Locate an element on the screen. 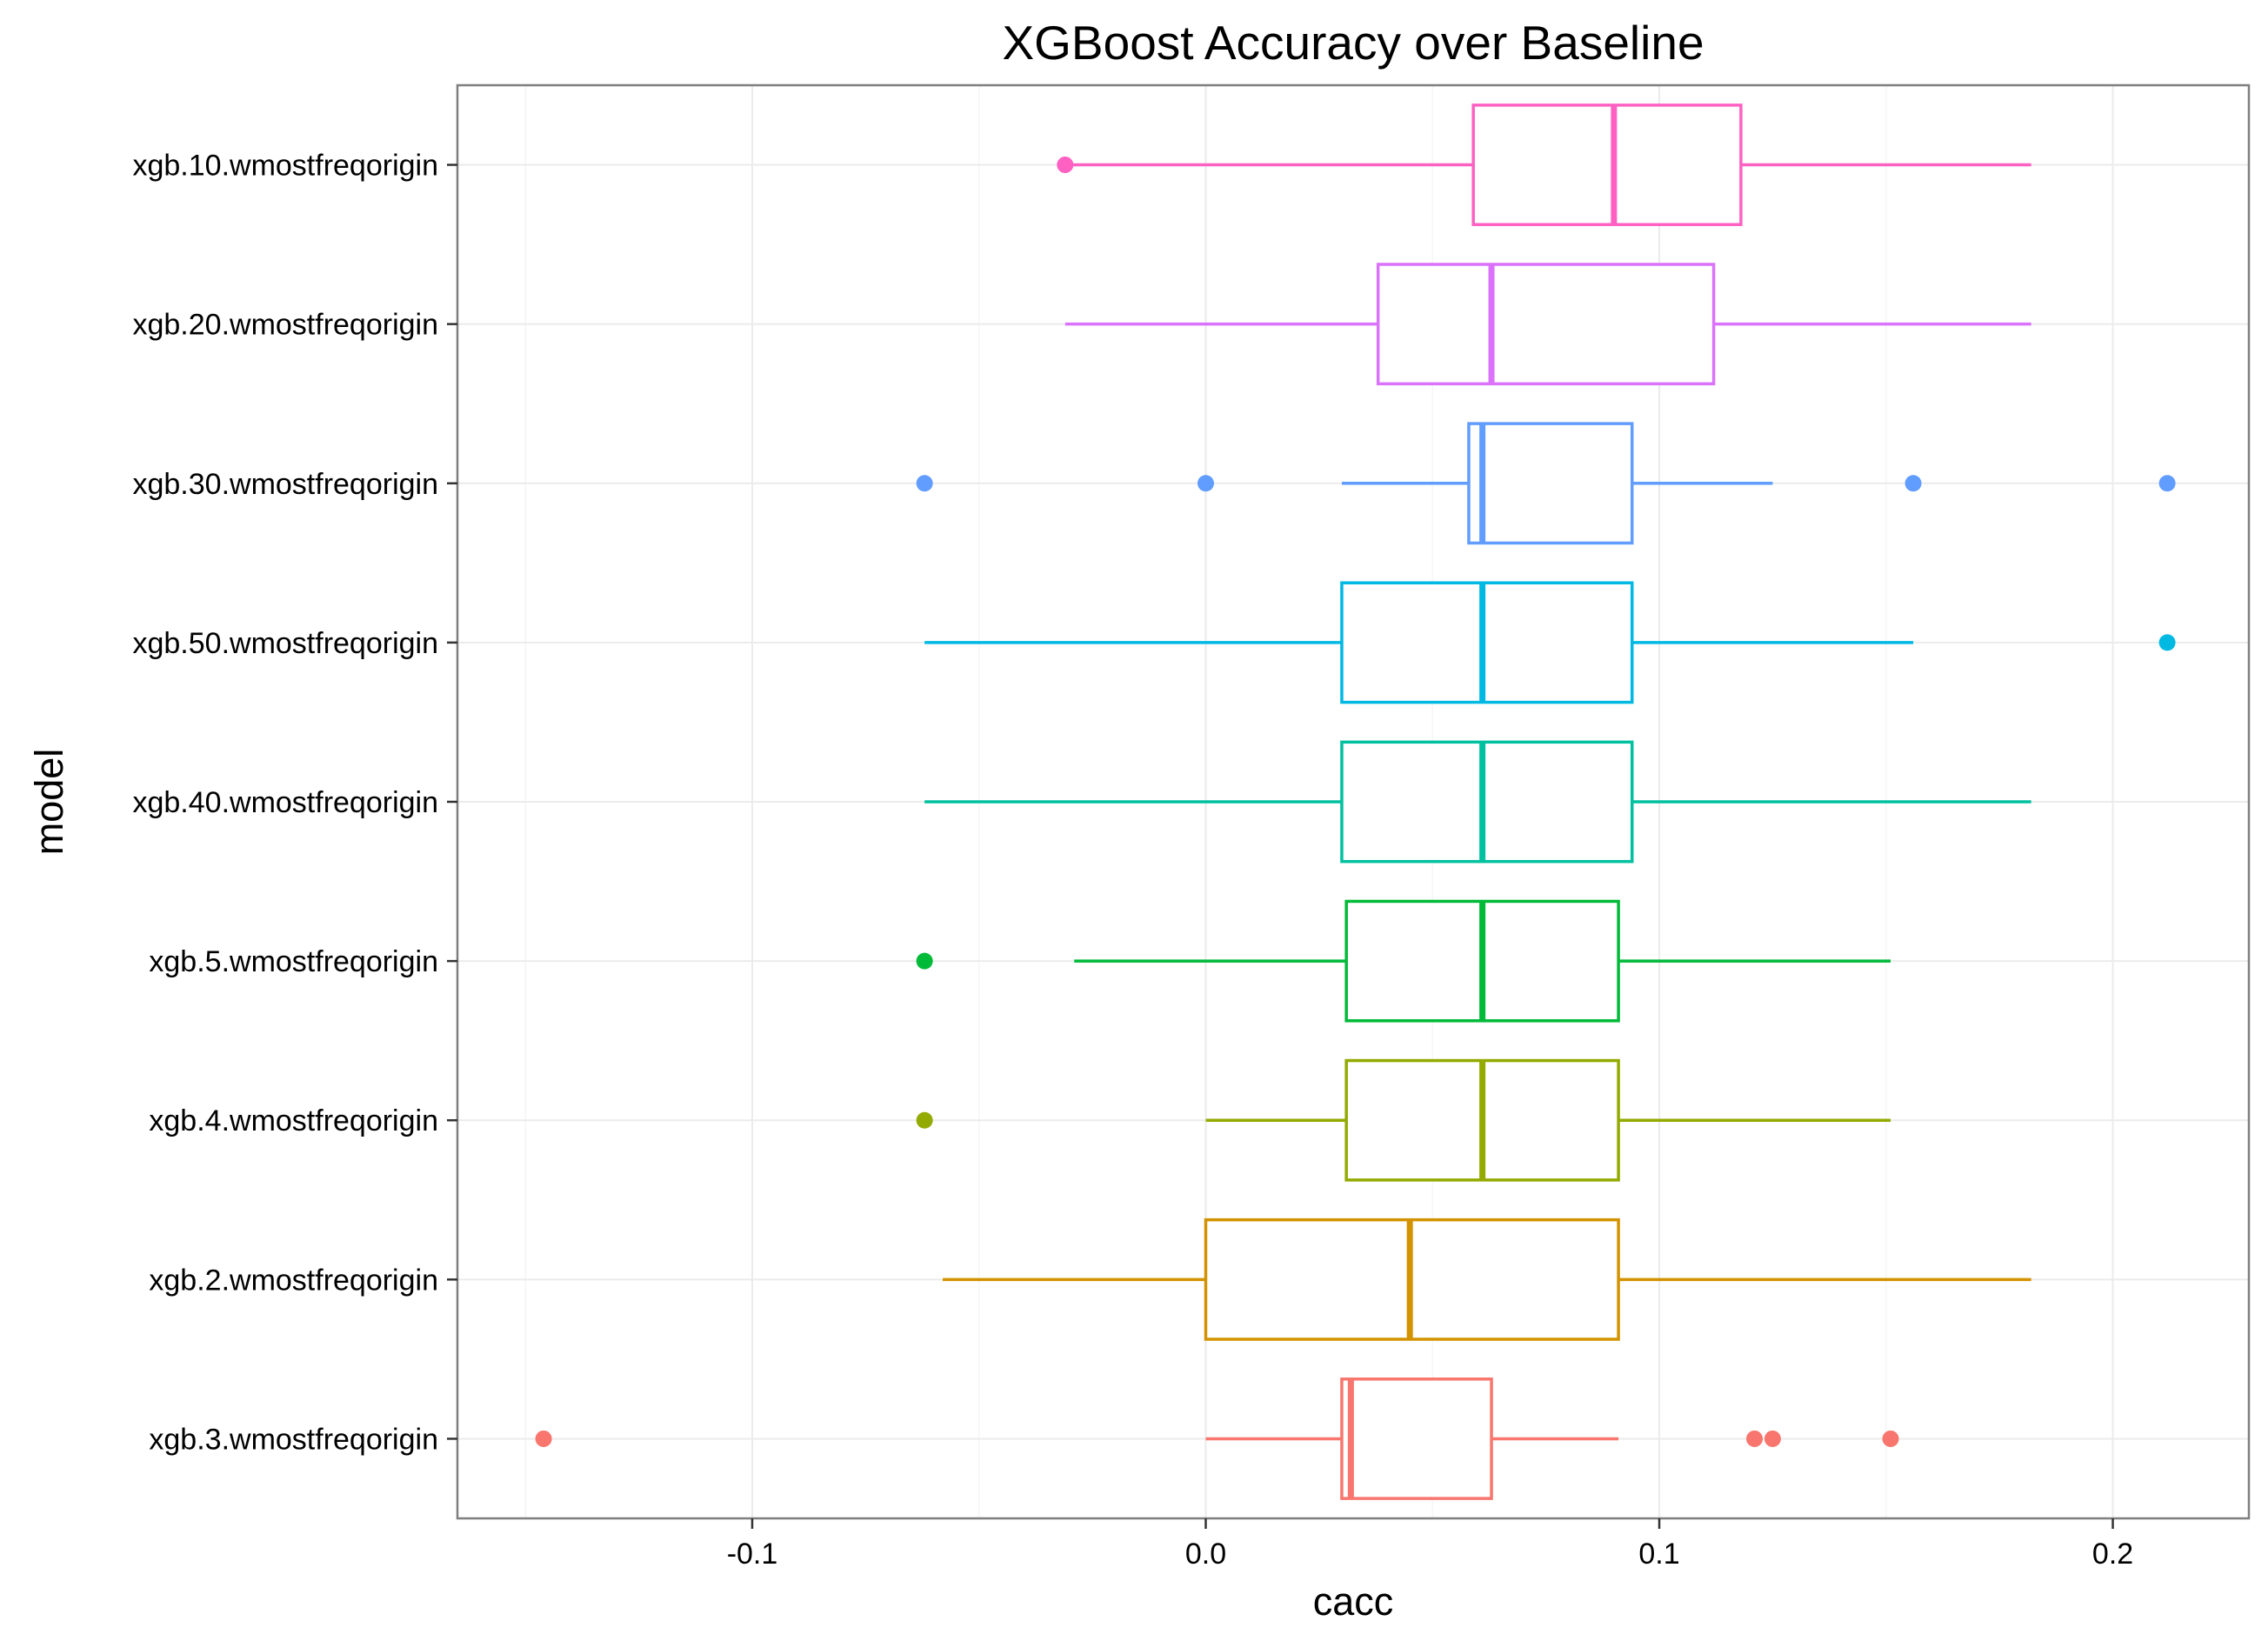 The height and width of the screenshot is (1641, 2268). y-tick-label: xgb.10.wmostfreqorigin is located at coordinates (285, 166).